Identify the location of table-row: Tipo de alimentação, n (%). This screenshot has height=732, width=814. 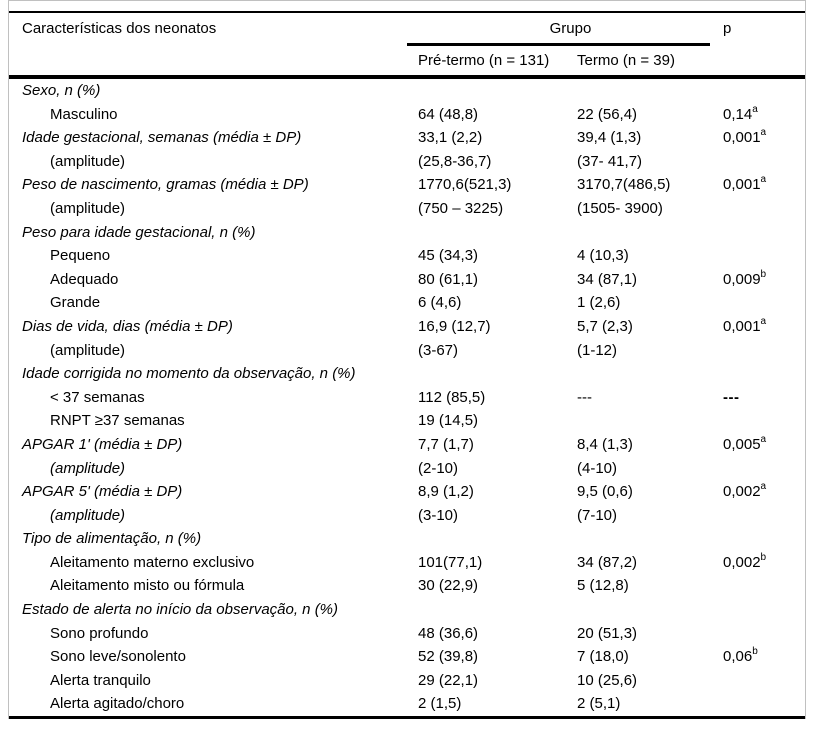
(407, 539).